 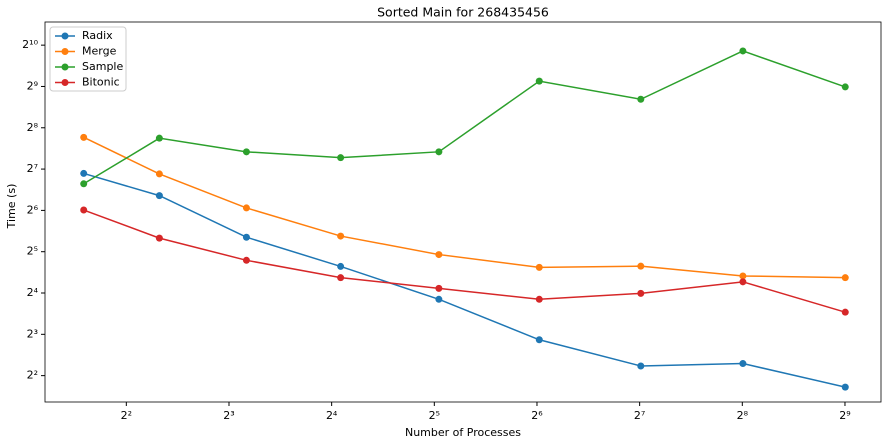 I want to click on x-tick-label: 2⁸, so click(x=743, y=415).